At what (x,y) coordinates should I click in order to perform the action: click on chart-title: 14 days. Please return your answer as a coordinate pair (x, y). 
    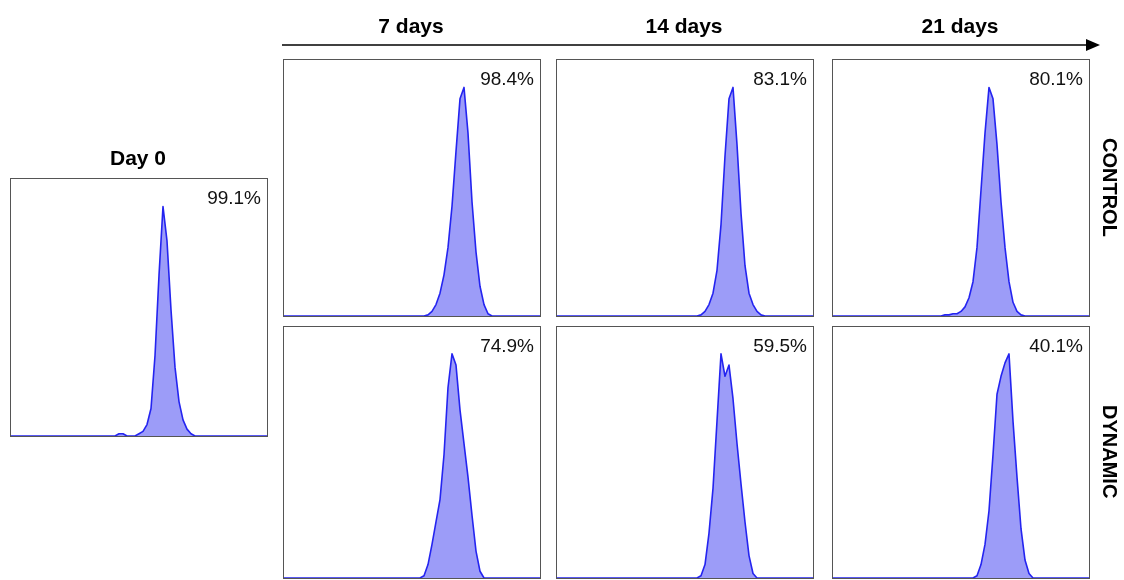
    Looking at the image, I should click on (684, 26).